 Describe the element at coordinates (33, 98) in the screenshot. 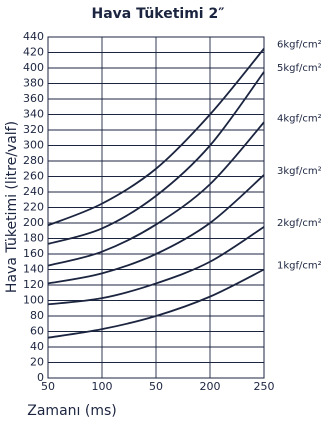

I see `y-tick-label: 360` at that location.